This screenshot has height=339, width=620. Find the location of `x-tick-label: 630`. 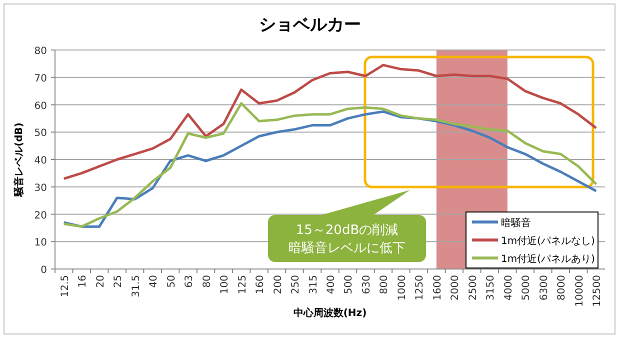

x-tick-label: 630 is located at coordinates (366, 284).